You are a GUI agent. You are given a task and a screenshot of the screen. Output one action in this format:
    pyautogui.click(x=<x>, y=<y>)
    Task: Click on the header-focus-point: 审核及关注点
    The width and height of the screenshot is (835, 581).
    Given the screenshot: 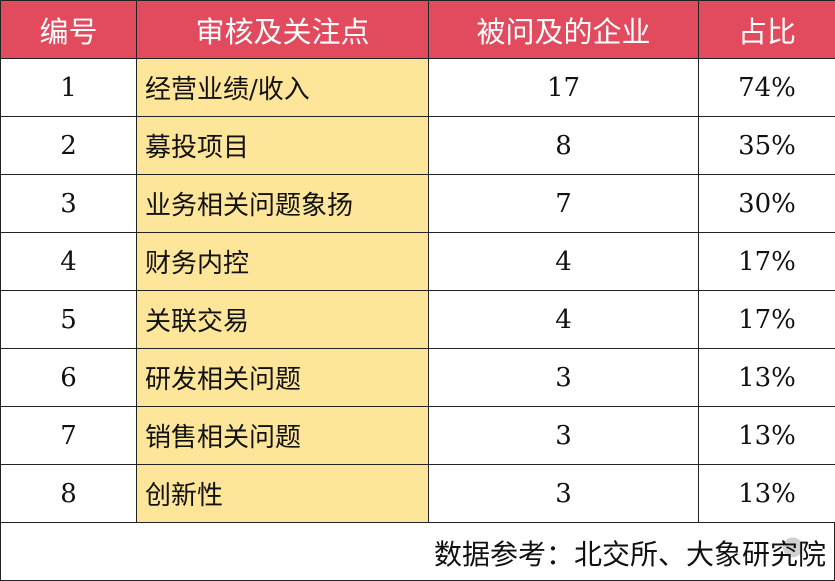 What is the action you would take?
    pyautogui.click(x=282, y=29)
    